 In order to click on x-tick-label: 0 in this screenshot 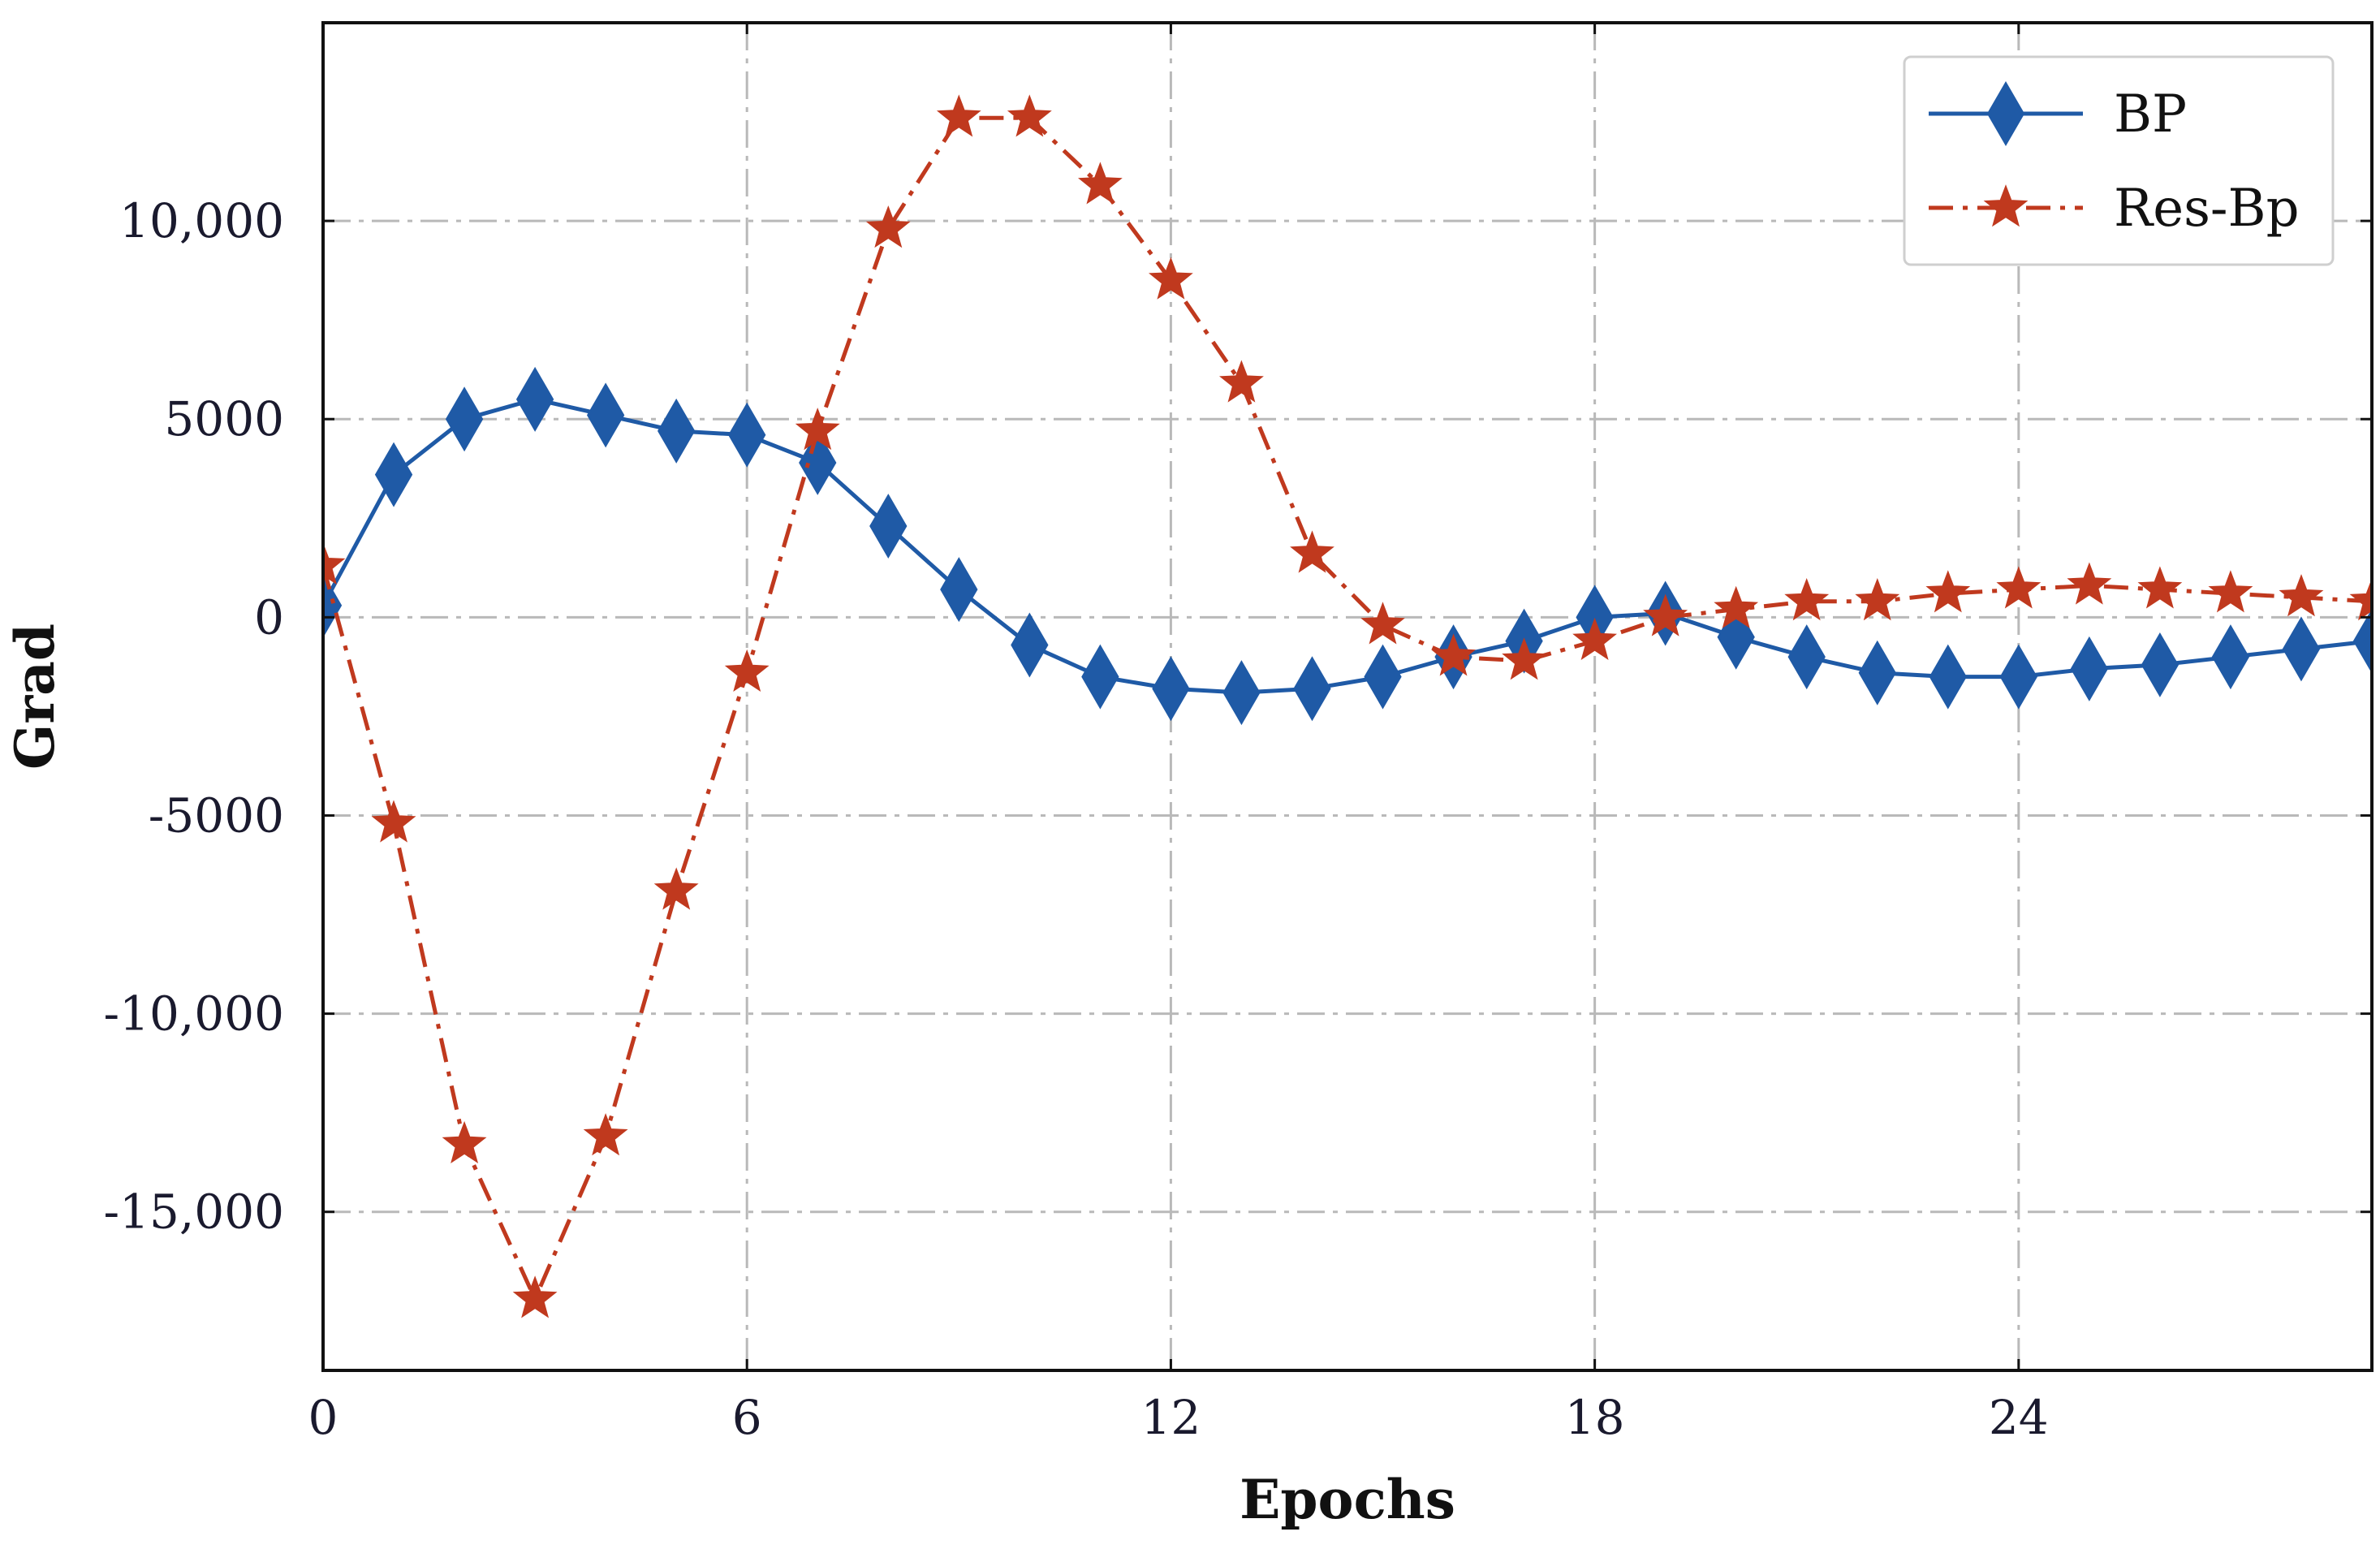, I will do `click(323, 1417)`.